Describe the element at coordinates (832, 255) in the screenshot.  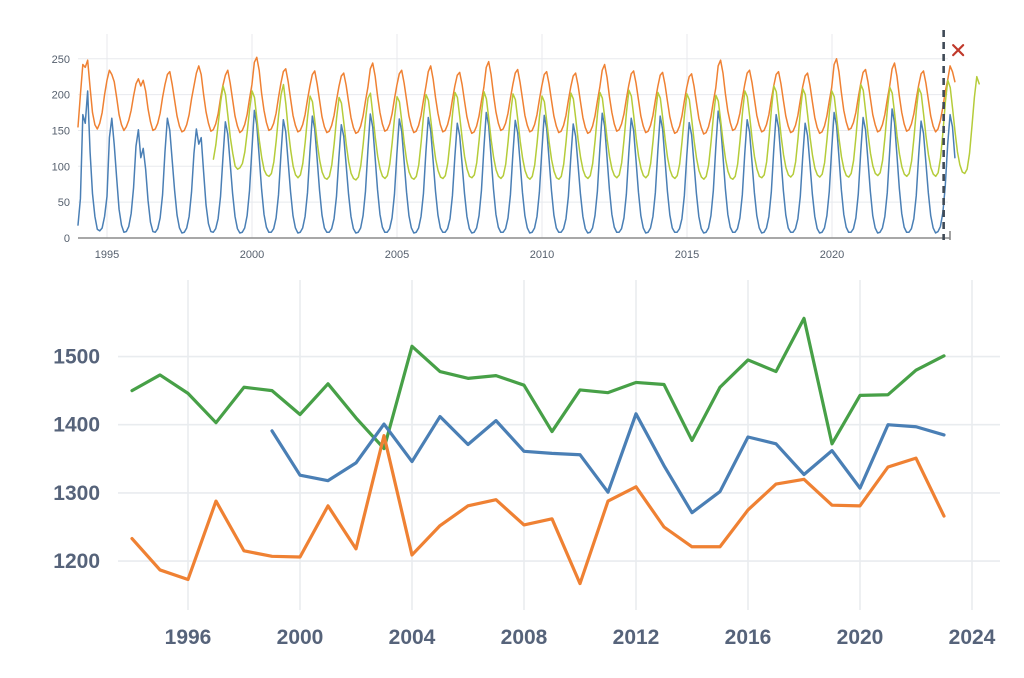
I see `top-x-tick: 2020` at that location.